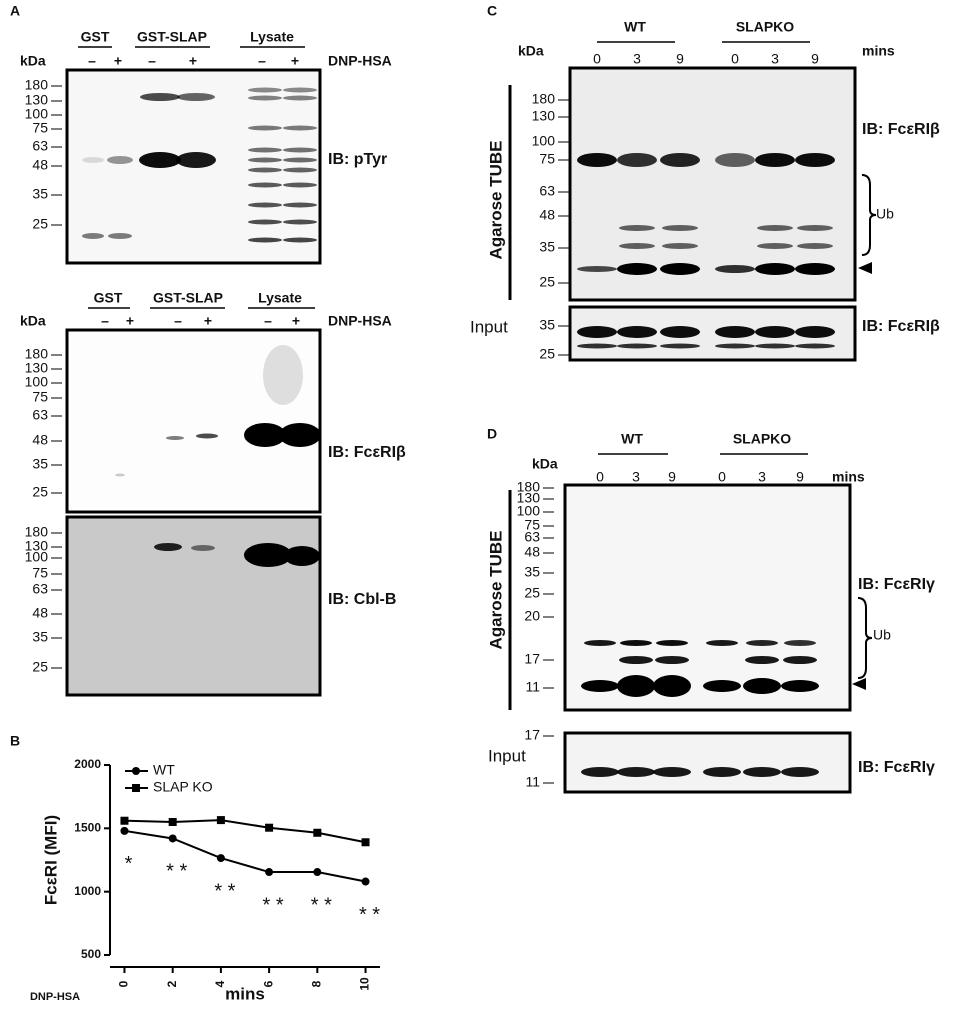  Describe the element at coordinates (367, 452) in the screenshot. I see `antibody-label: IB: FcεRIβ` at that location.